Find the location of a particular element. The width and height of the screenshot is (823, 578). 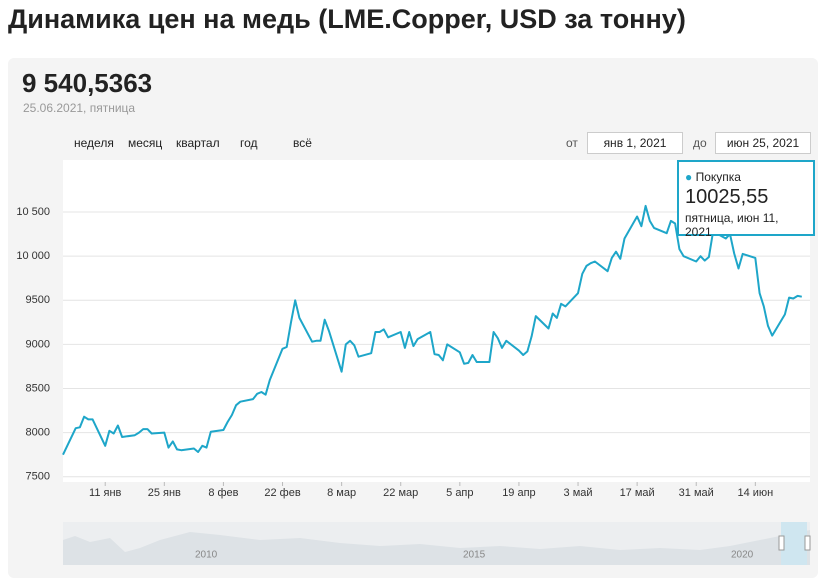

x-tick-label: 3 май is located at coordinates (578, 493).